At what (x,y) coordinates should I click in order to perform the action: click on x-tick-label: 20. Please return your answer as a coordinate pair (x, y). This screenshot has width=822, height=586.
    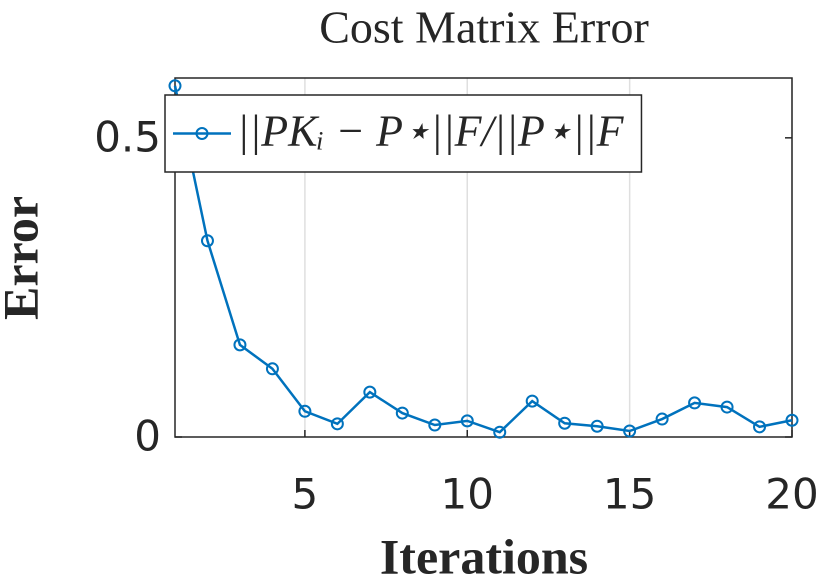
    Looking at the image, I should click on (791, 494).